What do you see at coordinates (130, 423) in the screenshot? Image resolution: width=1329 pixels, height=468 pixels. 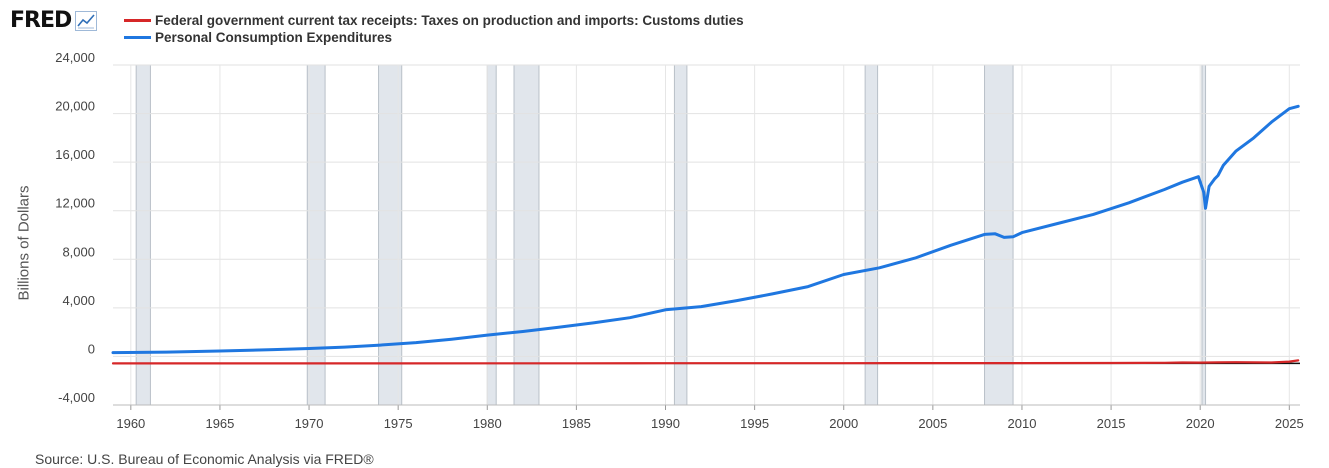 I see `x-tick-label: 1960` at bounding box center [130, 423].